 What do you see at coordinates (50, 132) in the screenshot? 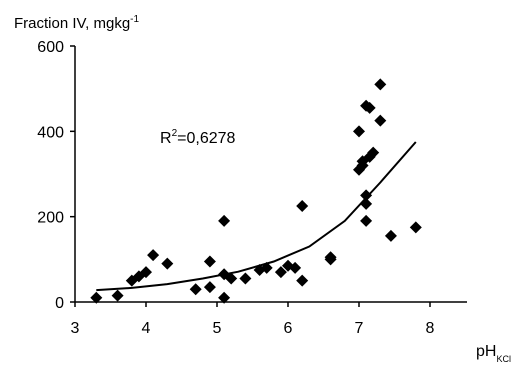
I see `y-tick-label: 400` at bounding box center [50, 132].